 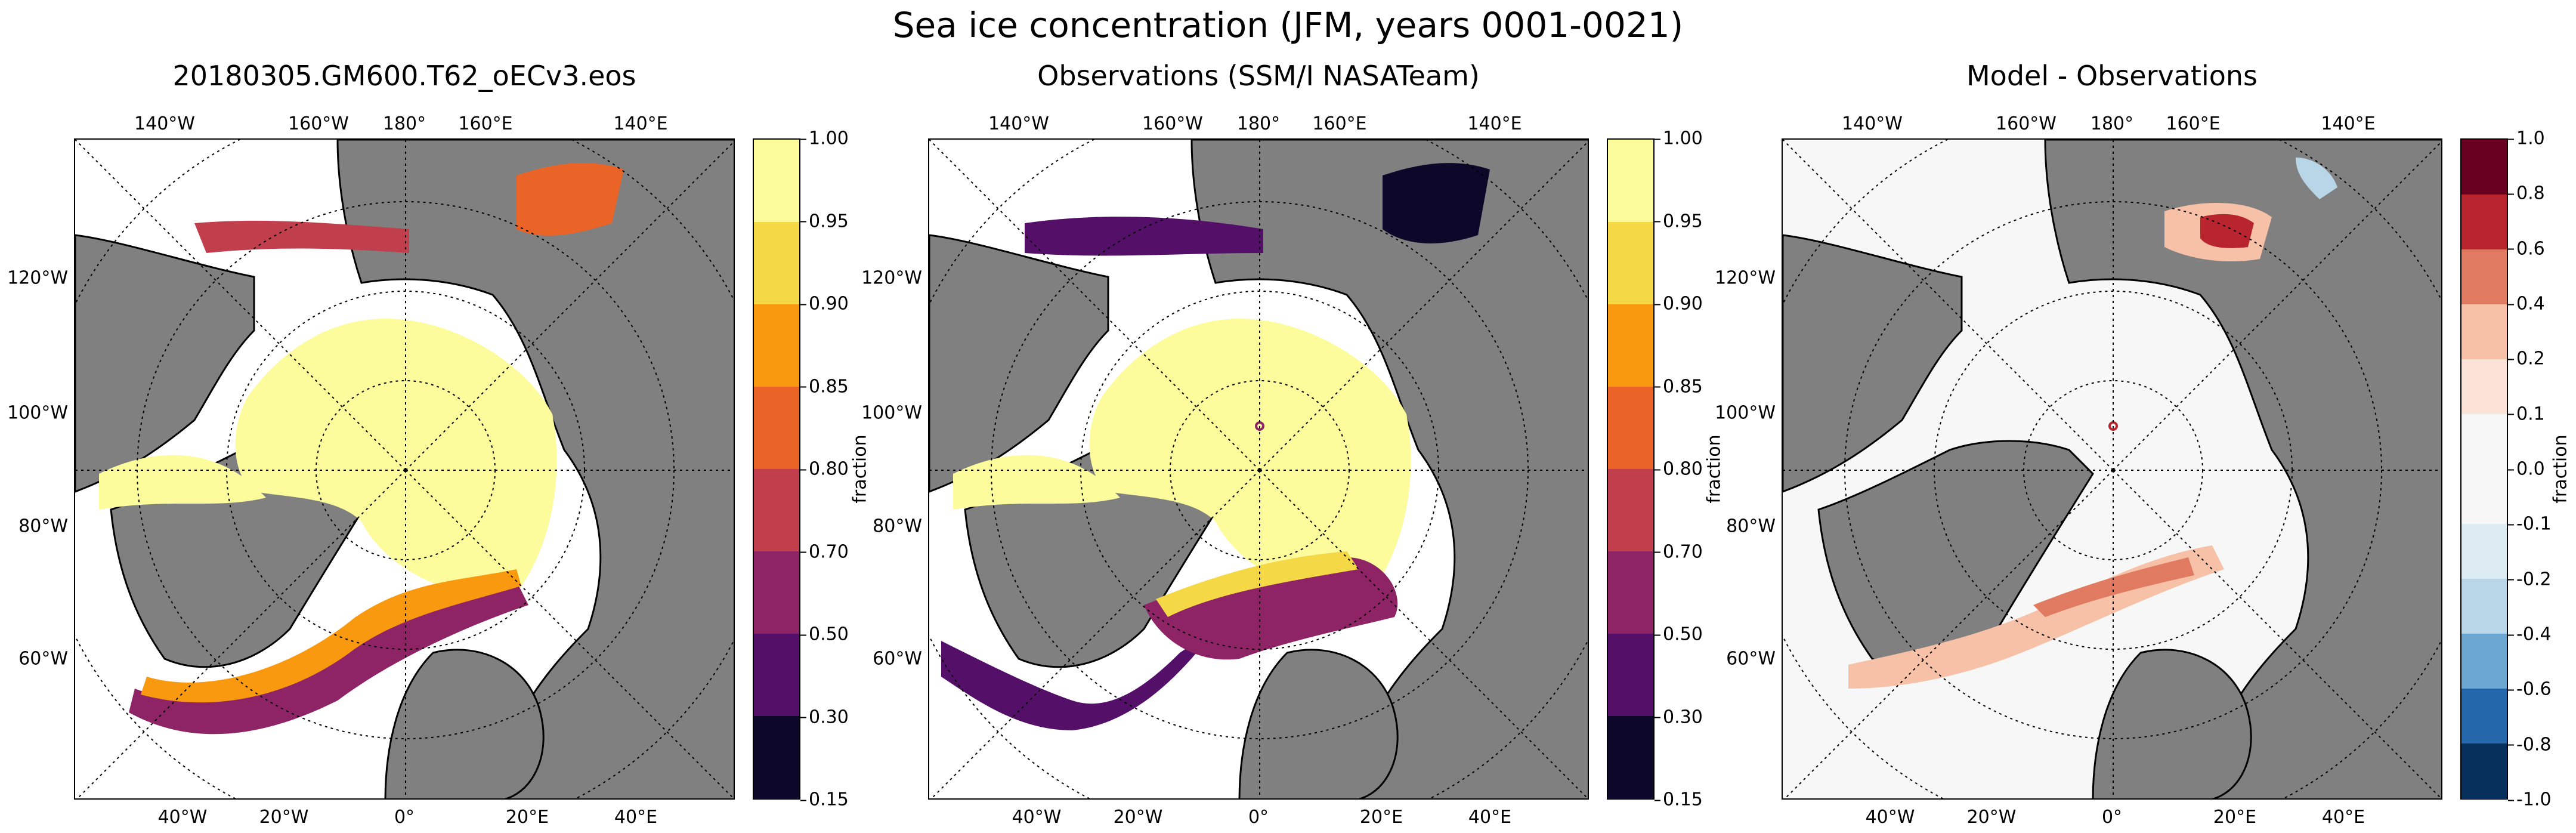 I want to click on colorbar-tick-label: 0.90, so click(x=824, y=303).